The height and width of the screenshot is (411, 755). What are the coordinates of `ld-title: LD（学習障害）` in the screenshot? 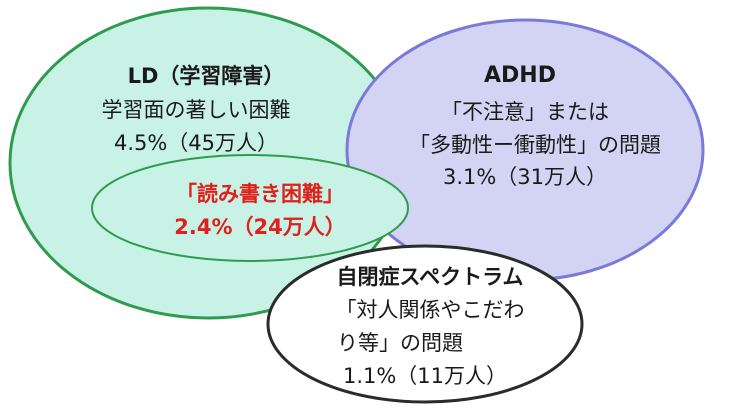 It's located at (206, 76).